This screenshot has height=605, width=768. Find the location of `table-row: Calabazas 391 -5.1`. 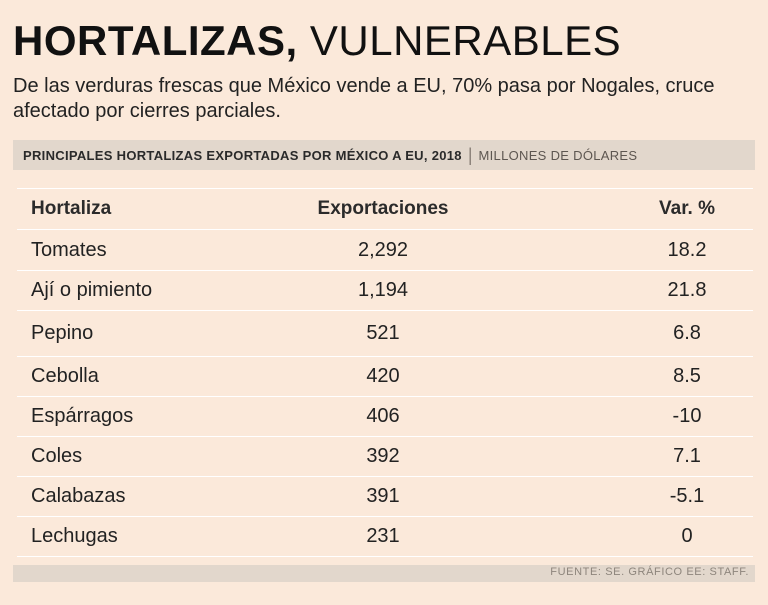

table-row: Calabazas 391 -5.1 is located at coordinates (385, 496).